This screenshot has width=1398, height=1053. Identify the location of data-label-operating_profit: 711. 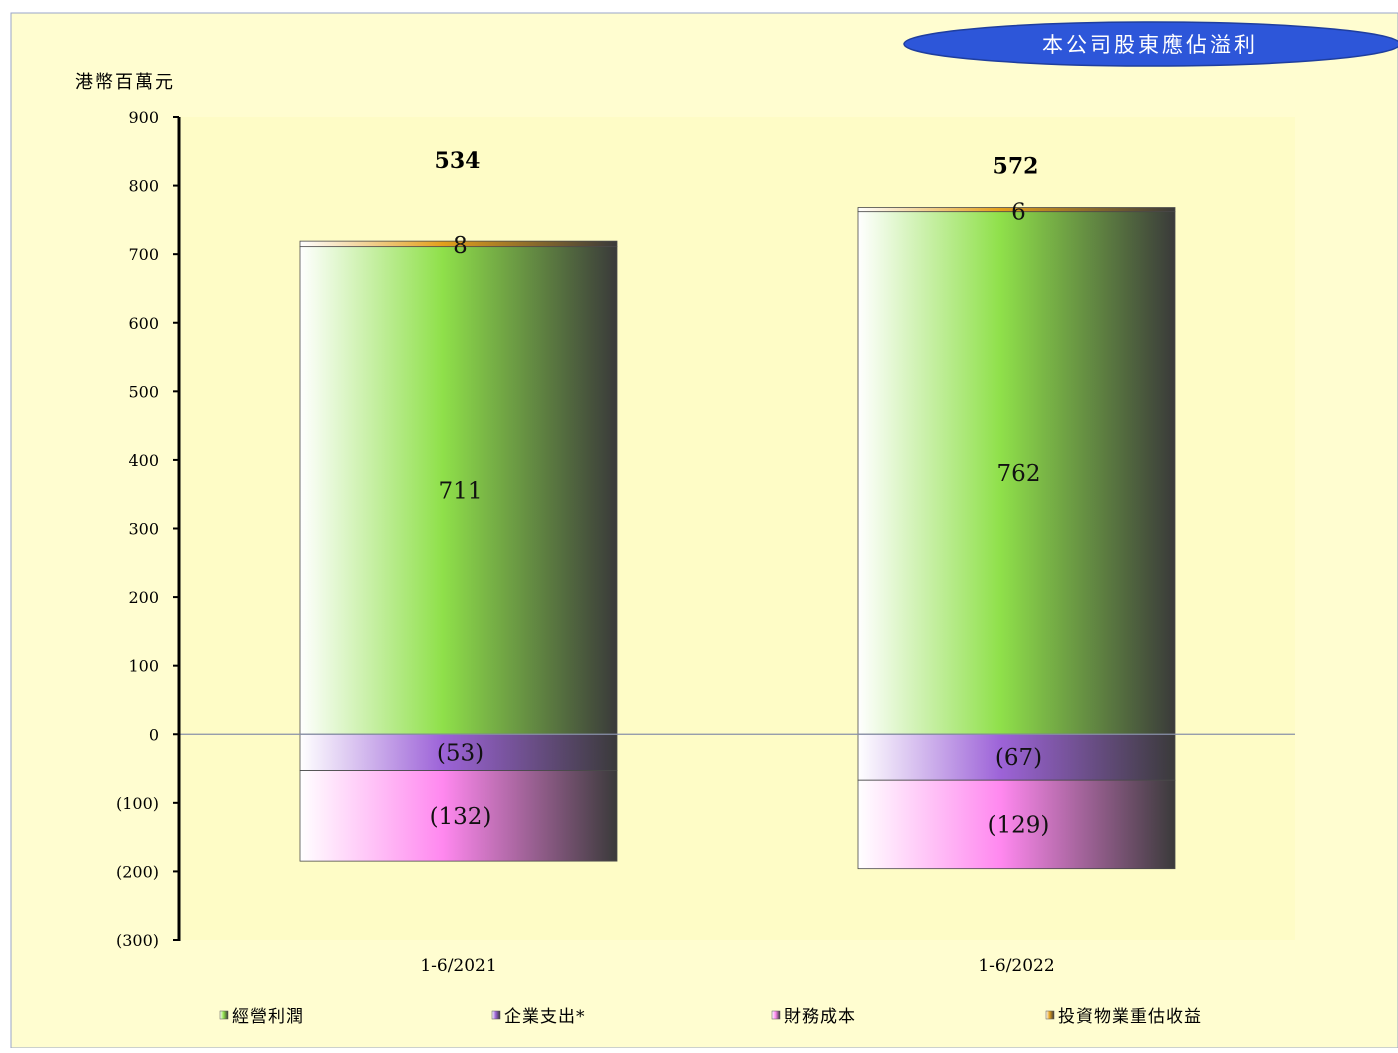
(461, 491).